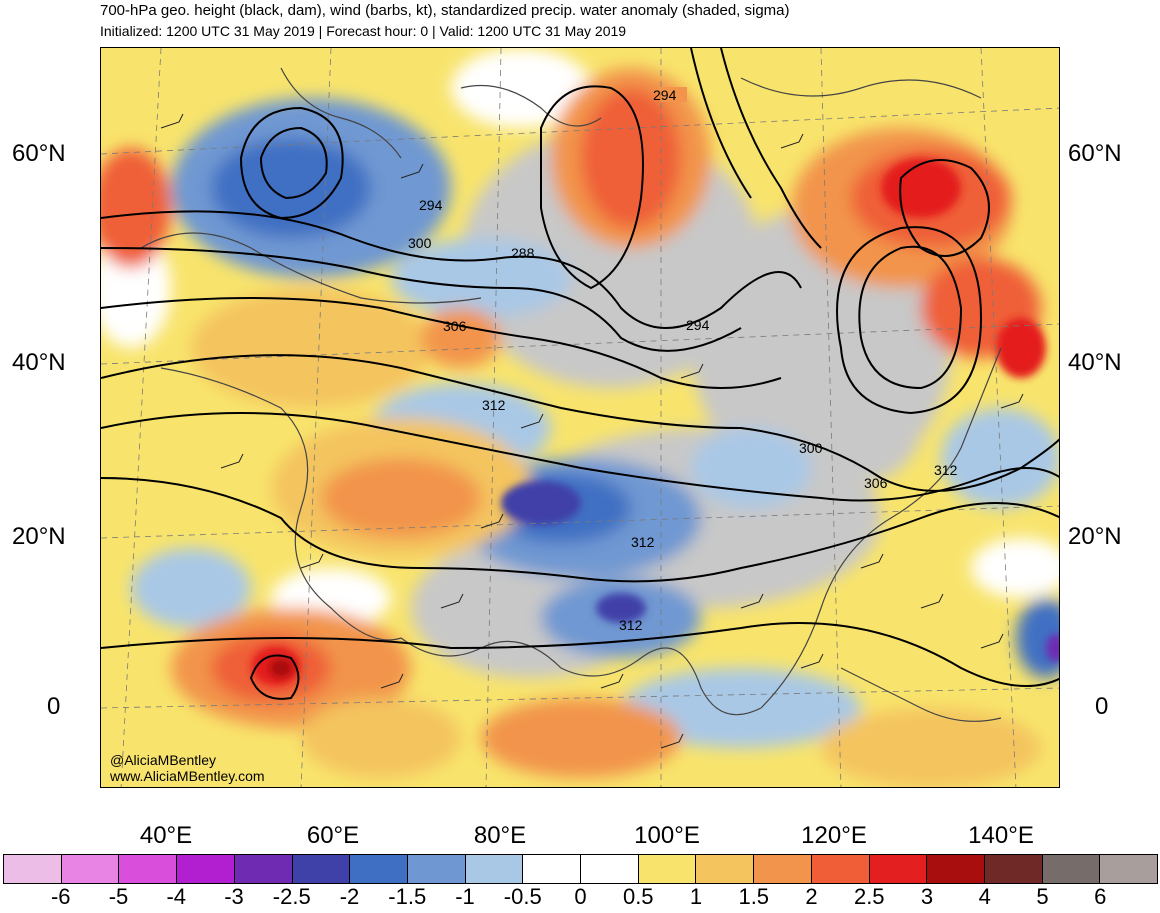 This screenshot has width=1160, height=913. What do you see at coordinates (349, 896) in the screenshot?
I see `colorbar-label: -2` at bounding box center [349, 896].